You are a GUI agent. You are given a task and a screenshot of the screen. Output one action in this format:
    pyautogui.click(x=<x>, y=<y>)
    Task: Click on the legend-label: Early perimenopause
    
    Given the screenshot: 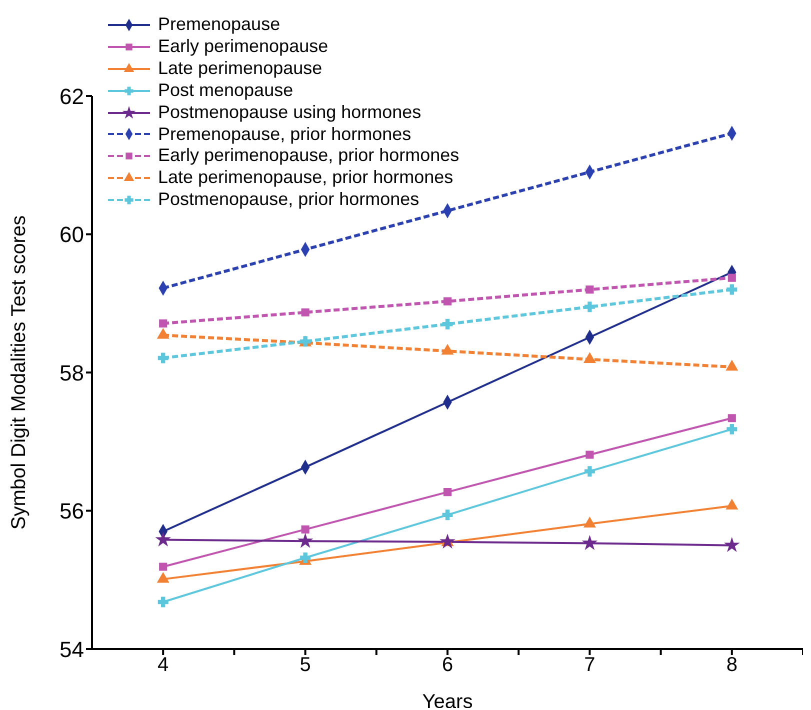 What is the action you would take?
    pyautogui.click(x=243, y=47)
    